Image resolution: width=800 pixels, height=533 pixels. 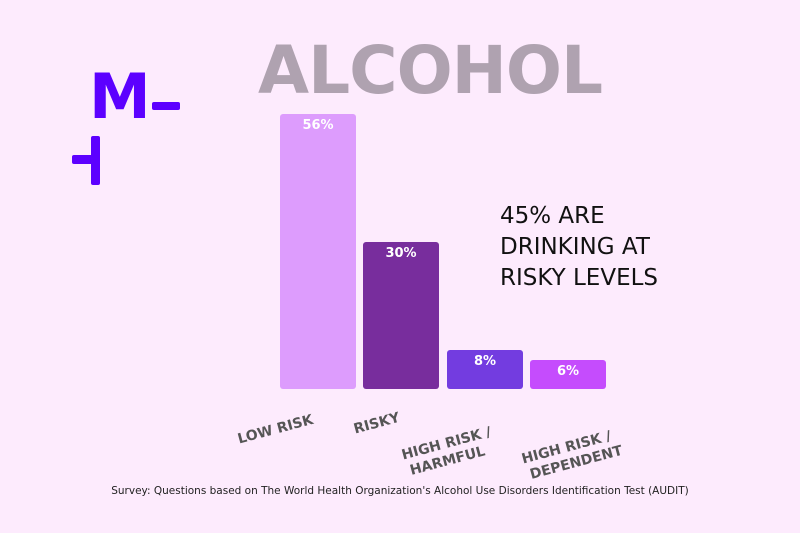 I want to click on bar-1: 56%, so click(x=318, y=251).